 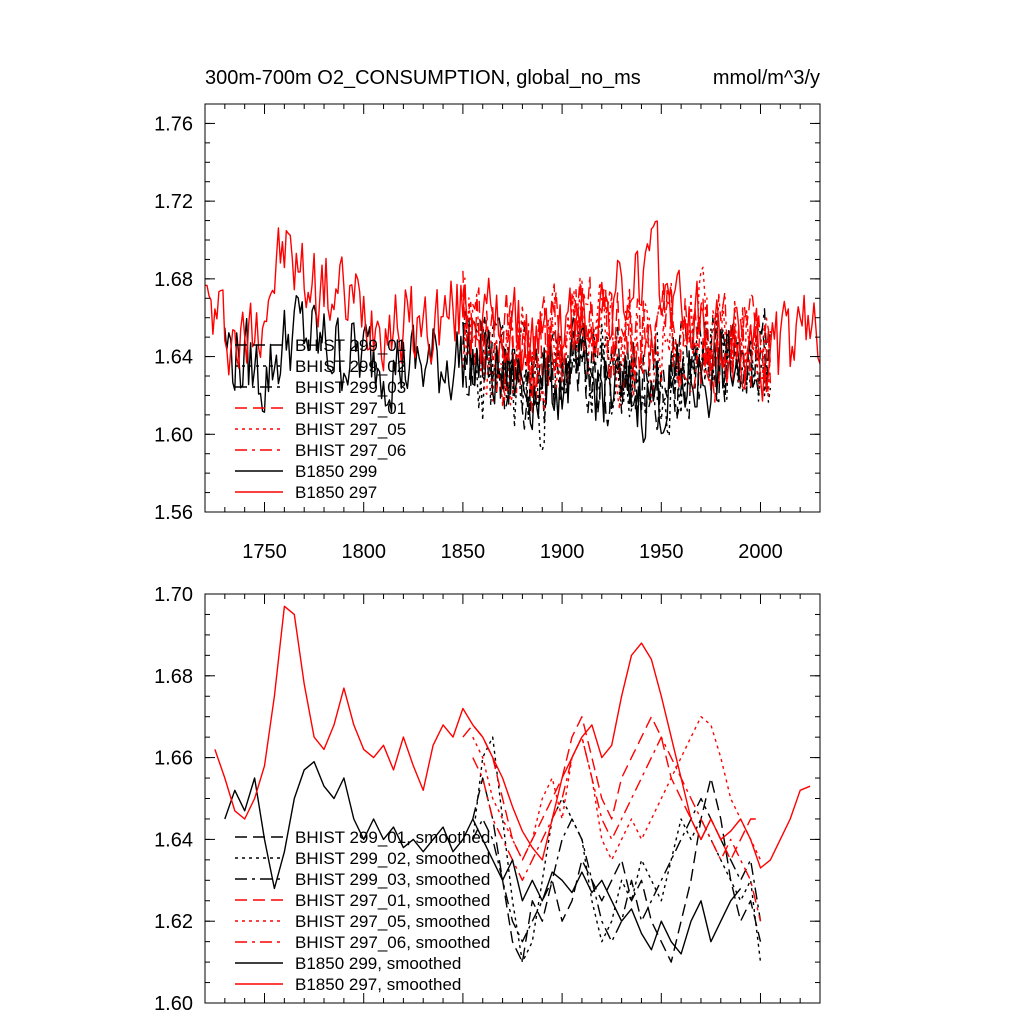 What do you see at coordinates (766, 78) in the screenshot?
I see `chart-units: mmol/m^3/y` at bounding box center [766, 78].